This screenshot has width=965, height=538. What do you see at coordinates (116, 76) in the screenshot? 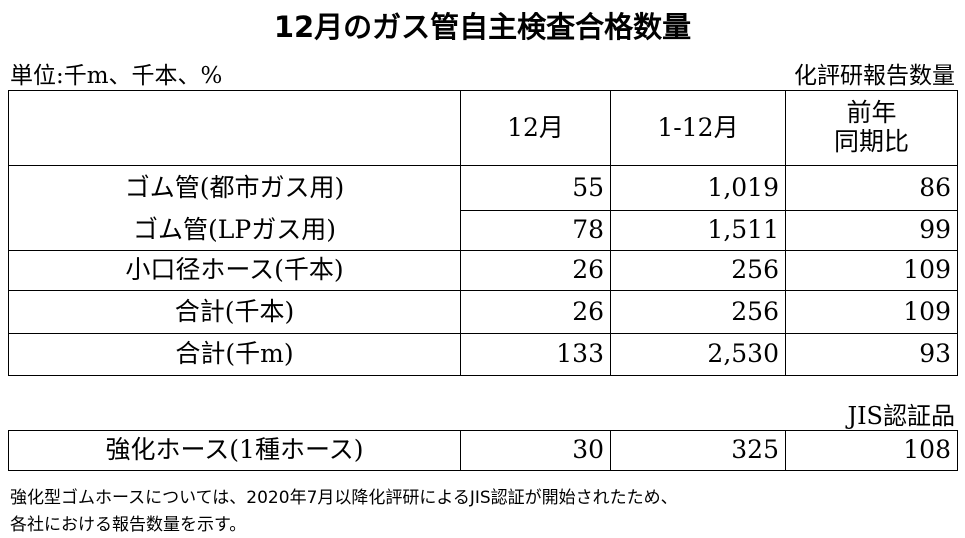
I see `unit: 単位:千m、千本、%` at bounding box center [116, 76].